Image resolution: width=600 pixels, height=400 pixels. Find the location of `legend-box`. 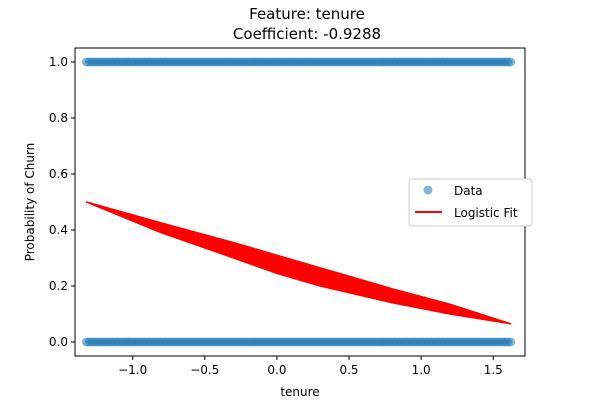

legend-box is located at coordinates (470, 202).